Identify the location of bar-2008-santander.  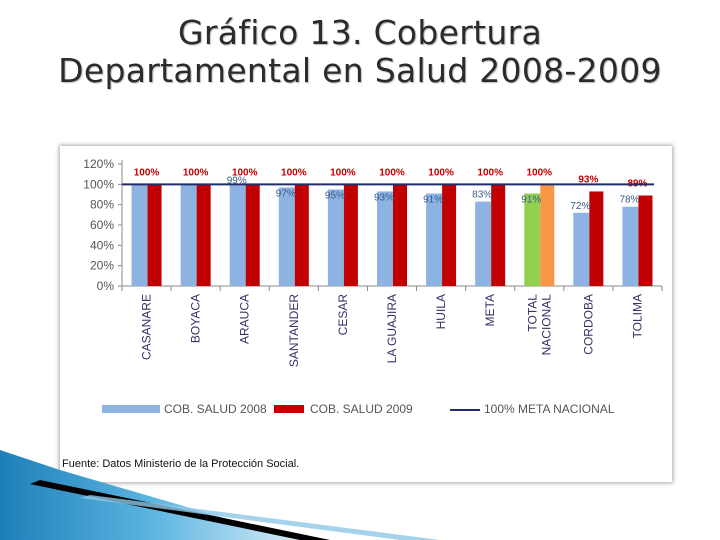
(286, 236).